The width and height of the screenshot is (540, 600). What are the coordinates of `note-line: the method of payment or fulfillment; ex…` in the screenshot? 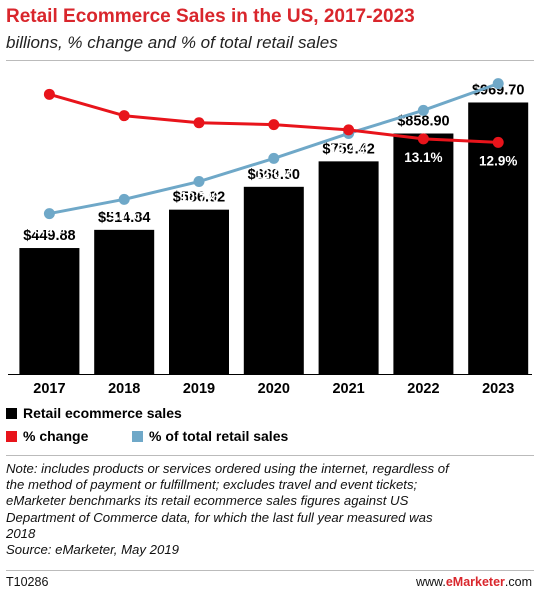 It's located at (212, 485).